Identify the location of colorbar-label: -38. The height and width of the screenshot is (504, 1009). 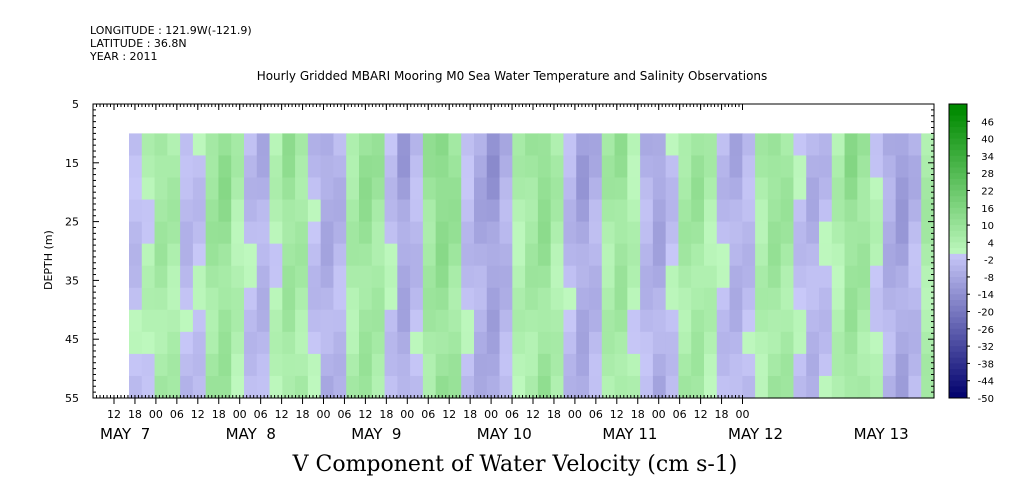
(986, 364).